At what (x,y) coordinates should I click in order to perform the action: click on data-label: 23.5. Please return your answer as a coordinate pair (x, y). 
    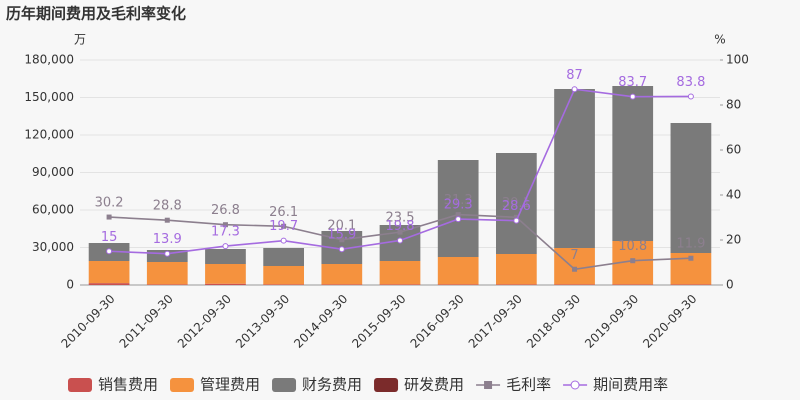
    Looking at the image, I should click on (400, 218).